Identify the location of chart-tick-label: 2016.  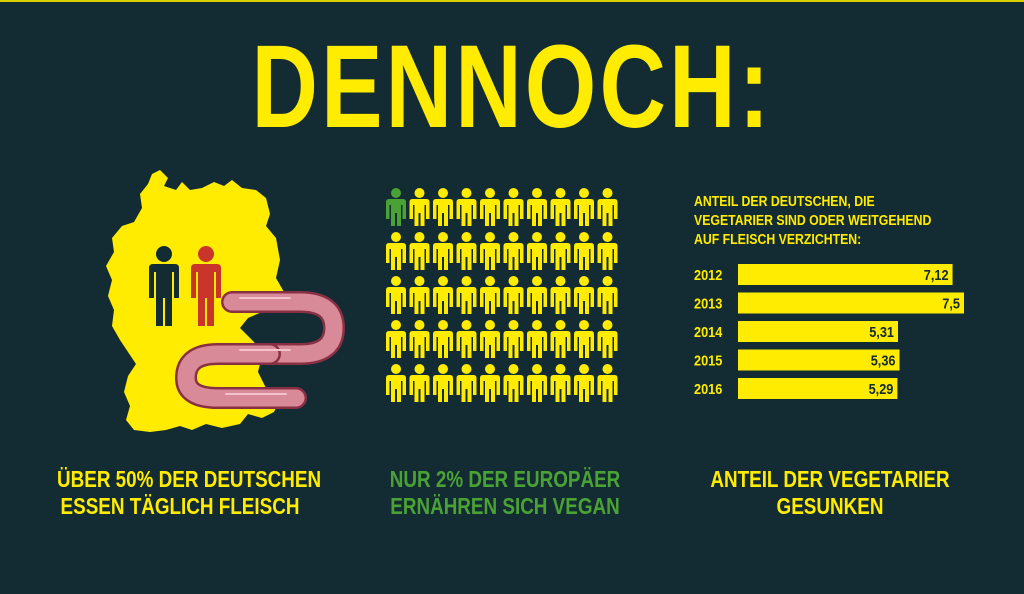
(708, 388).